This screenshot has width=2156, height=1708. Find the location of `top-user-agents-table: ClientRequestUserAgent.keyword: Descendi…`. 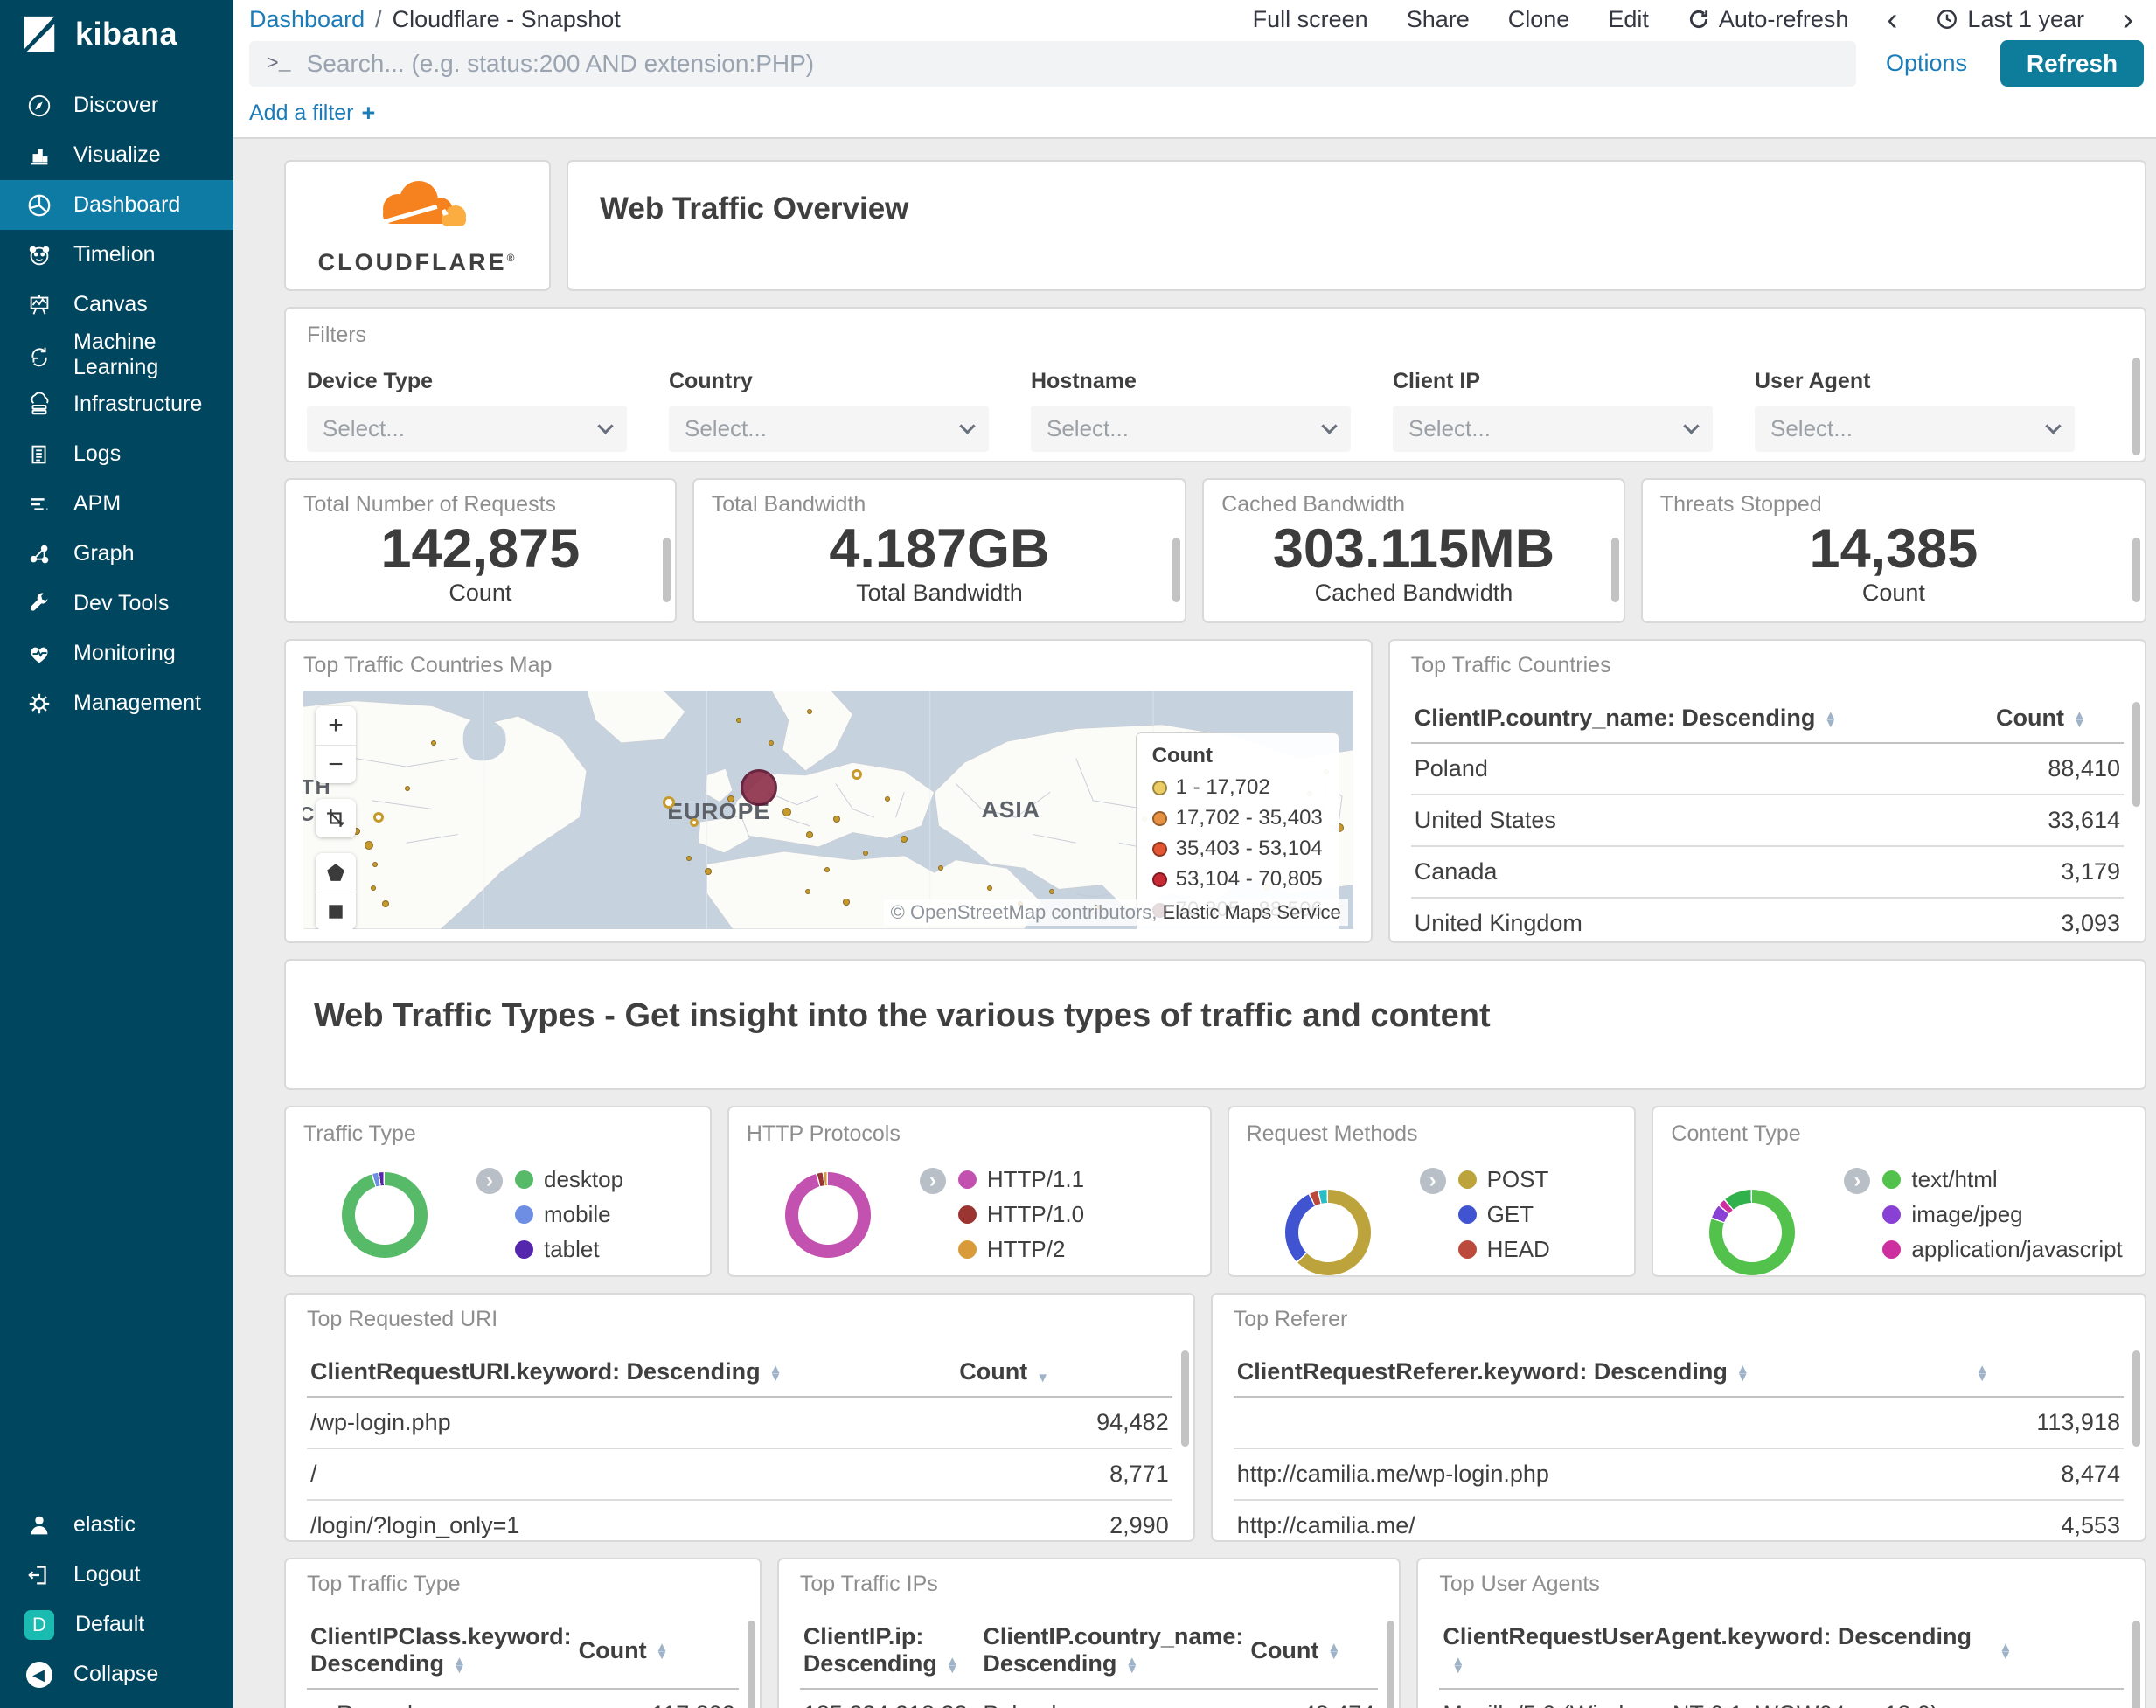

top-user-agents-table: ClientRequestUserAgent.keyword: Descendi… is located at coordinates (1781, 1659).